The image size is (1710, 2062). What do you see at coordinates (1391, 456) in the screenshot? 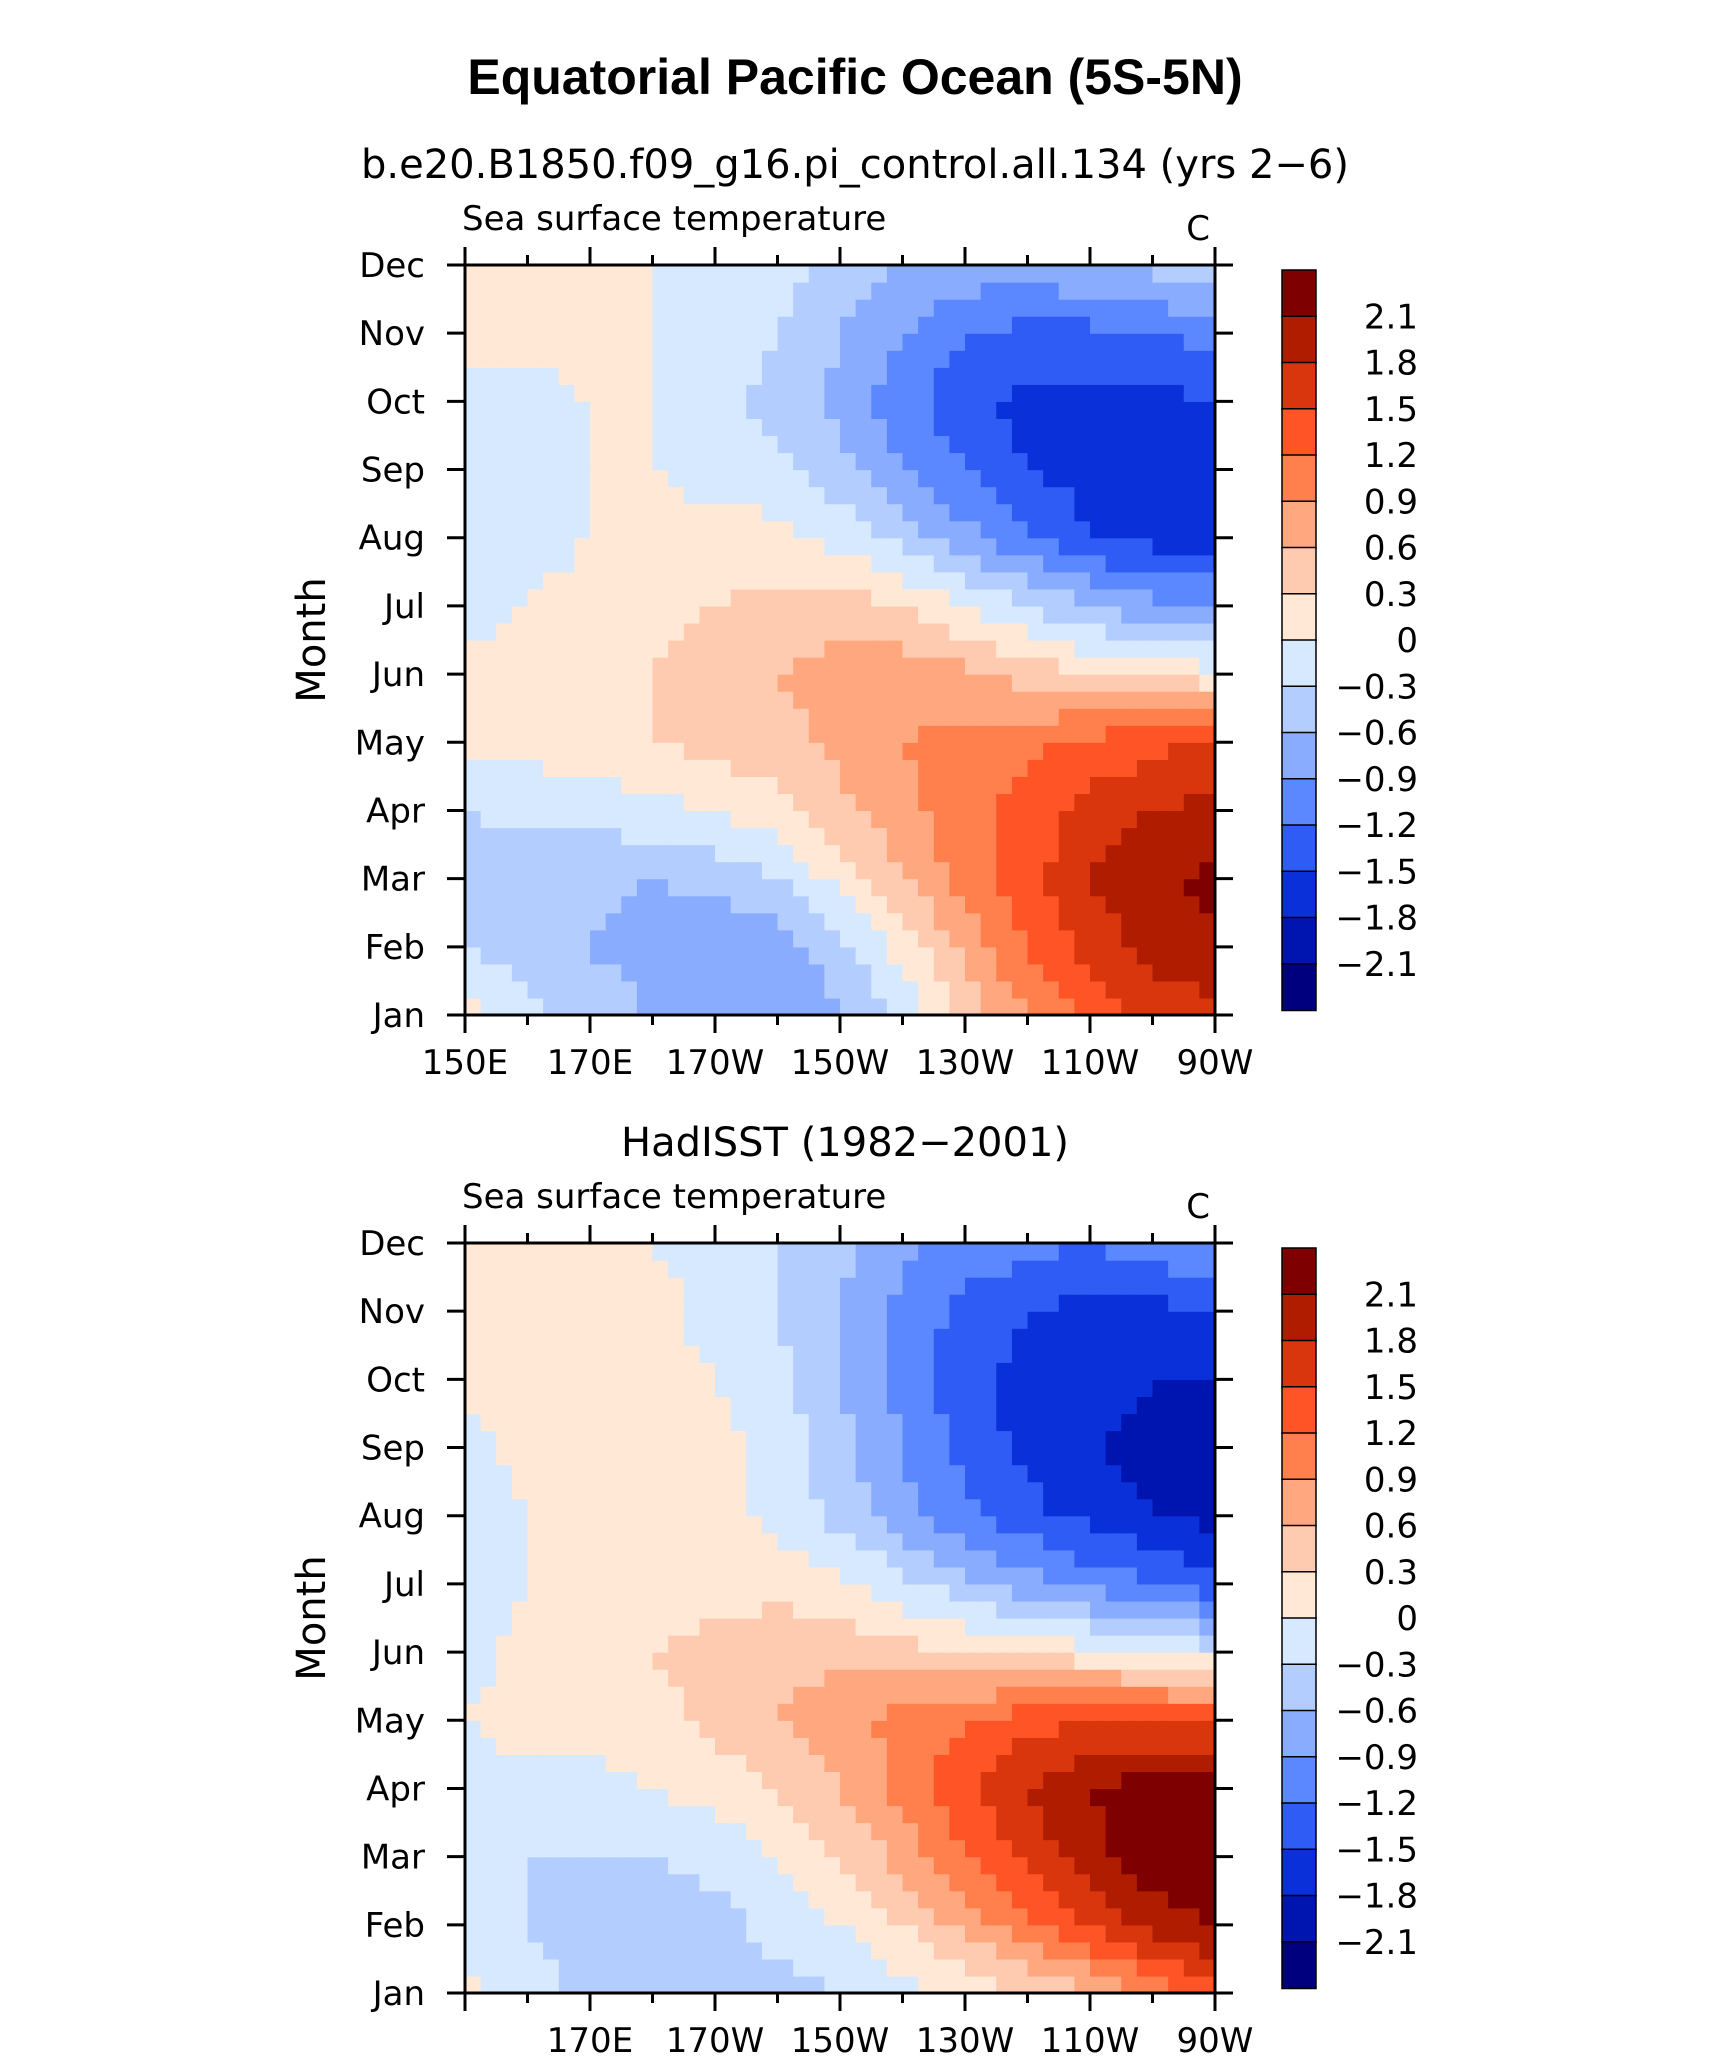
I see `colorbar-label: 1.2` at bounding box center [1391, 456].